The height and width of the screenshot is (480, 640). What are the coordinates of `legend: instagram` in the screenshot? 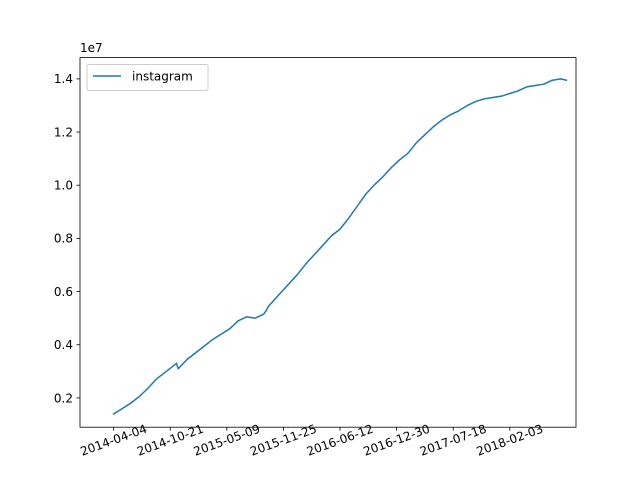 It's located at (147, 77).